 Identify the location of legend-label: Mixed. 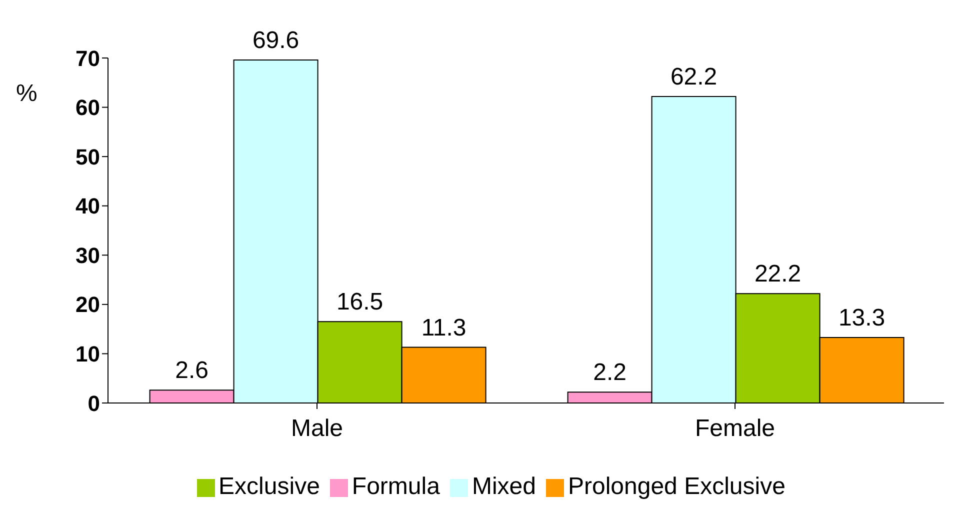
(504, 486).